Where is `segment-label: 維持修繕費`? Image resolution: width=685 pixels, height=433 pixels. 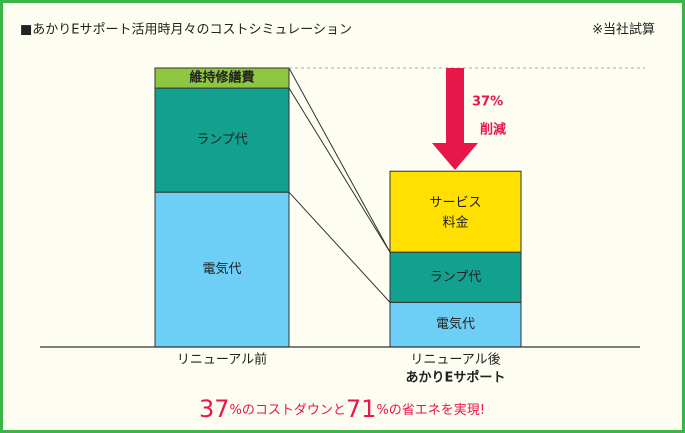 segment-label: 維持修繕費 is located at coordinates (221, 78).